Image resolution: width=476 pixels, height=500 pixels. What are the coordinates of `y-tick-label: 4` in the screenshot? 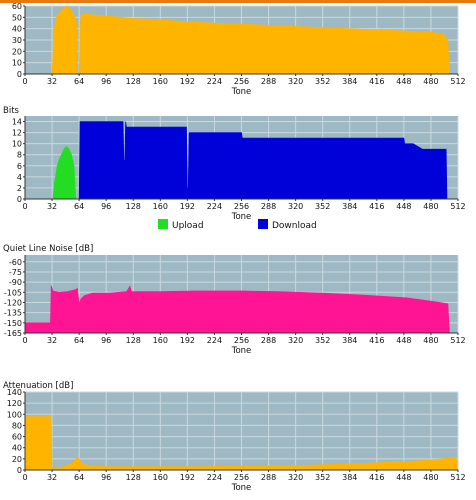 It's located at (19, 177).